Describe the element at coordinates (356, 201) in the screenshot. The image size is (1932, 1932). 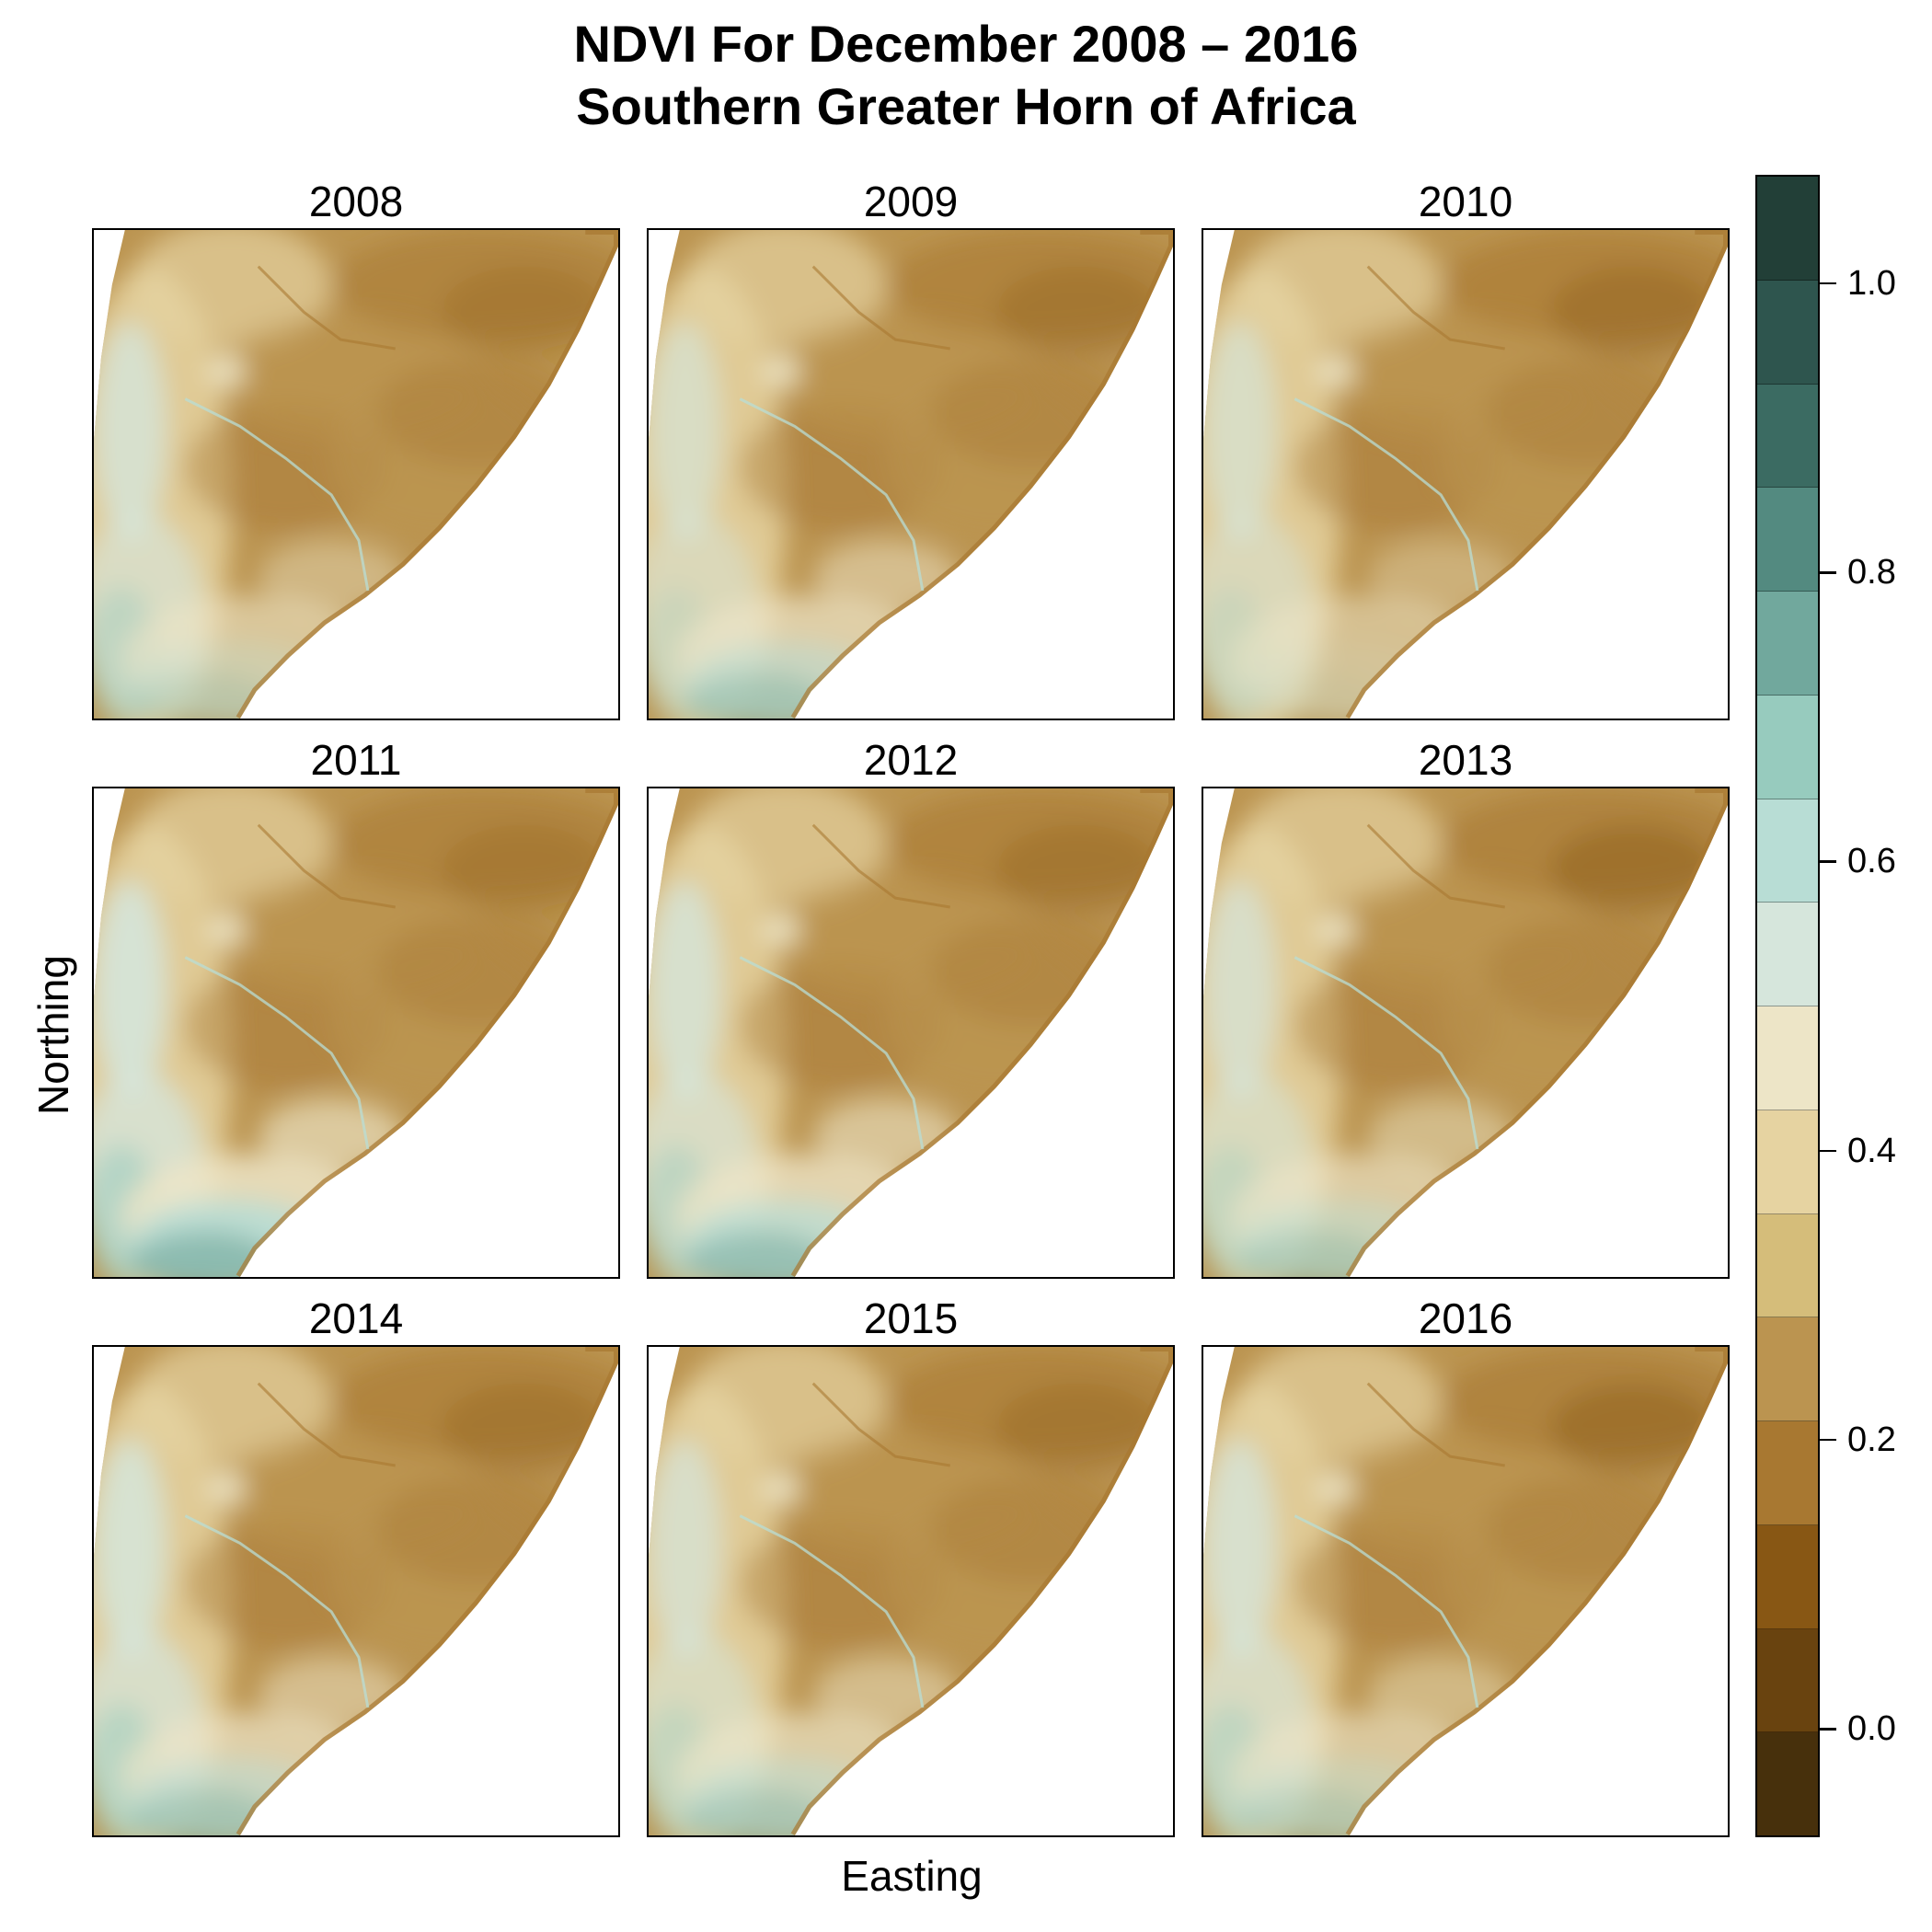
I see `panel-year-label: 2008` at that location.